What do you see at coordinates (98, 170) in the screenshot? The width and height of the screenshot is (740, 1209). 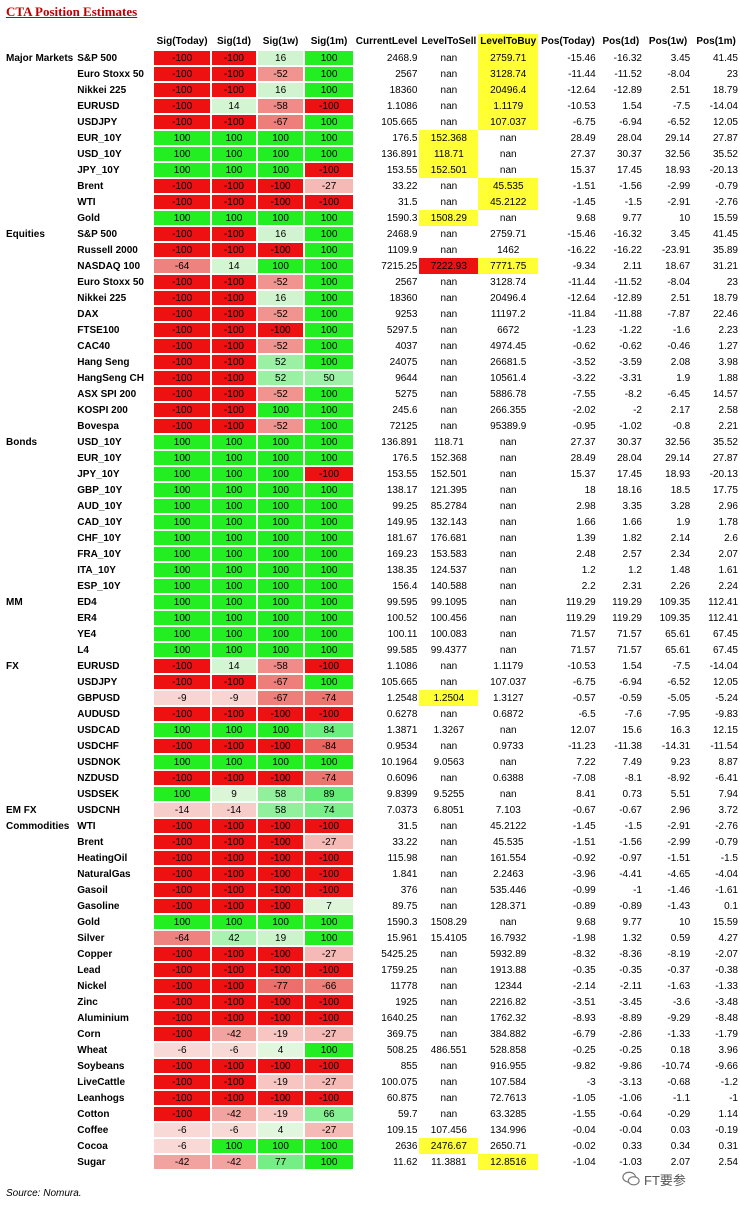 I see `instrument-name: JPY_10Y` at bounding box center [98, 170].